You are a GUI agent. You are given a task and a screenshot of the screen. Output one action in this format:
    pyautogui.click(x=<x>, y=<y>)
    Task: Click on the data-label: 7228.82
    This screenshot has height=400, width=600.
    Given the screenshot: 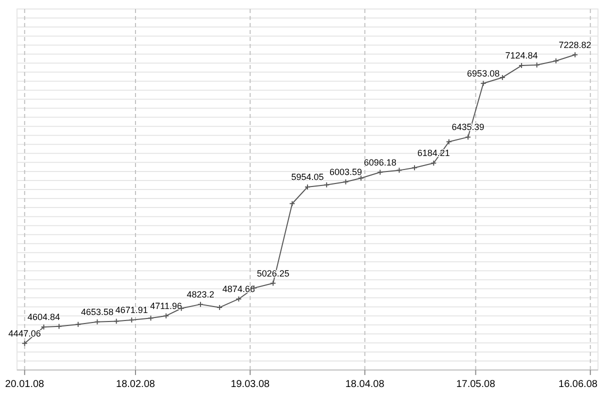 What is the action you would take?
    pyautogui.click(x=575, y=45)
    